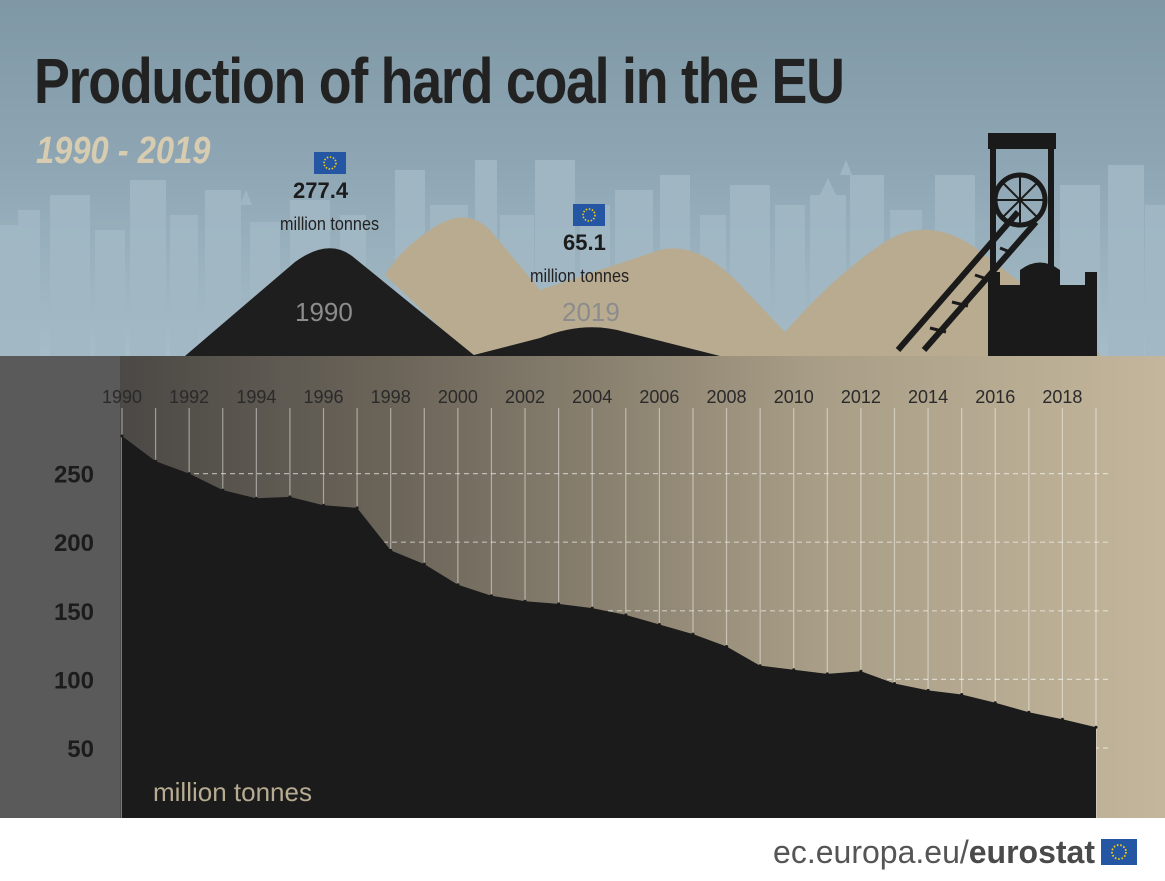  I want to click on page-title: Production of hard coal in the EU, so click(439, 81).